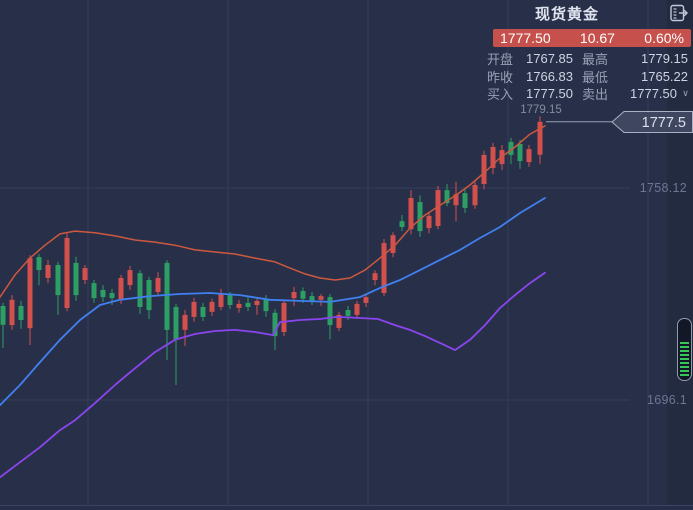 The width and height of the screenshot is (693, 510). I want to click on price-axis-label-upper: 1758.12, so click(663, 188).